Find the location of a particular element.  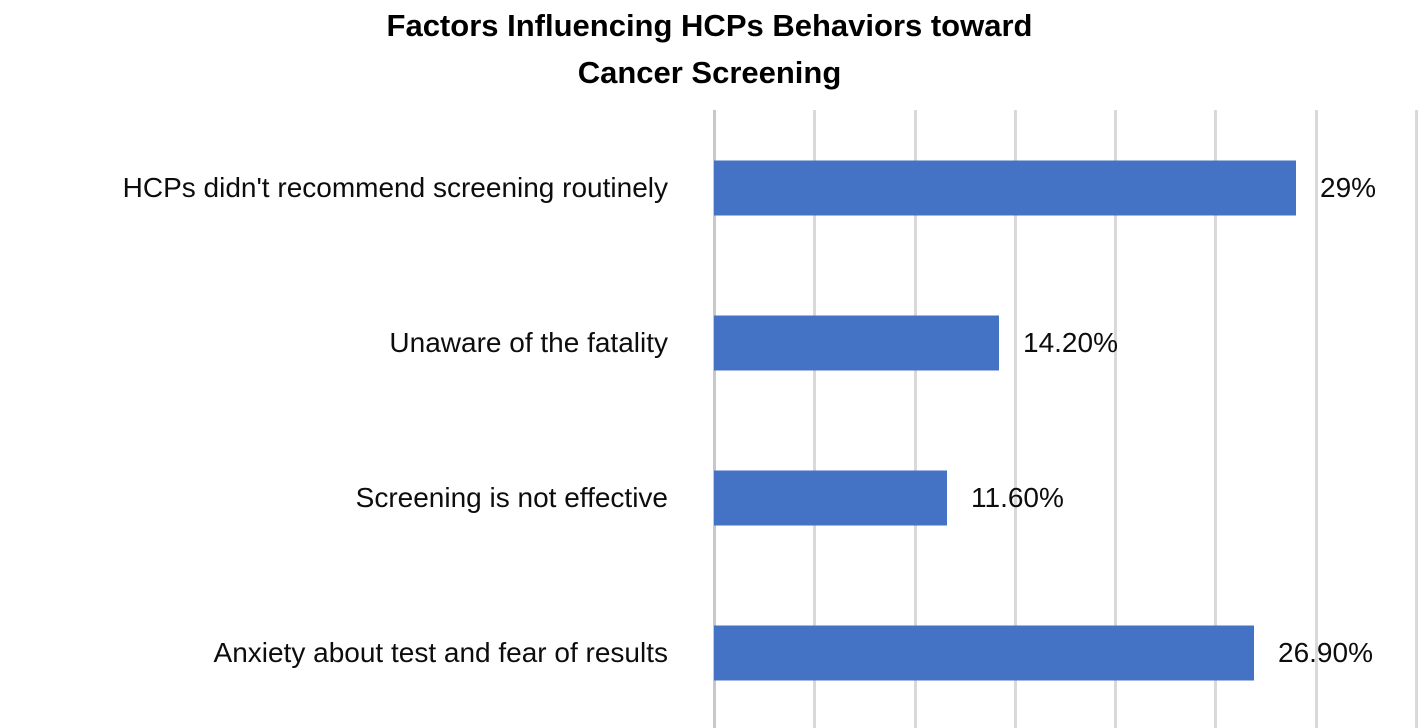

category-label: Anxiety about test and fear of results is located at coordinates (440, 652).